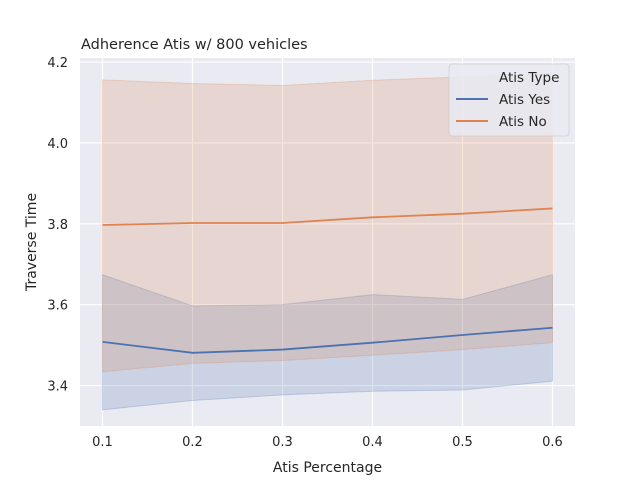 The height and width of the screenshot is (480, 640). Describe the element at coordinates (57, 63) in the screenshot. I see `y-tick-label: 4.2` at that location.